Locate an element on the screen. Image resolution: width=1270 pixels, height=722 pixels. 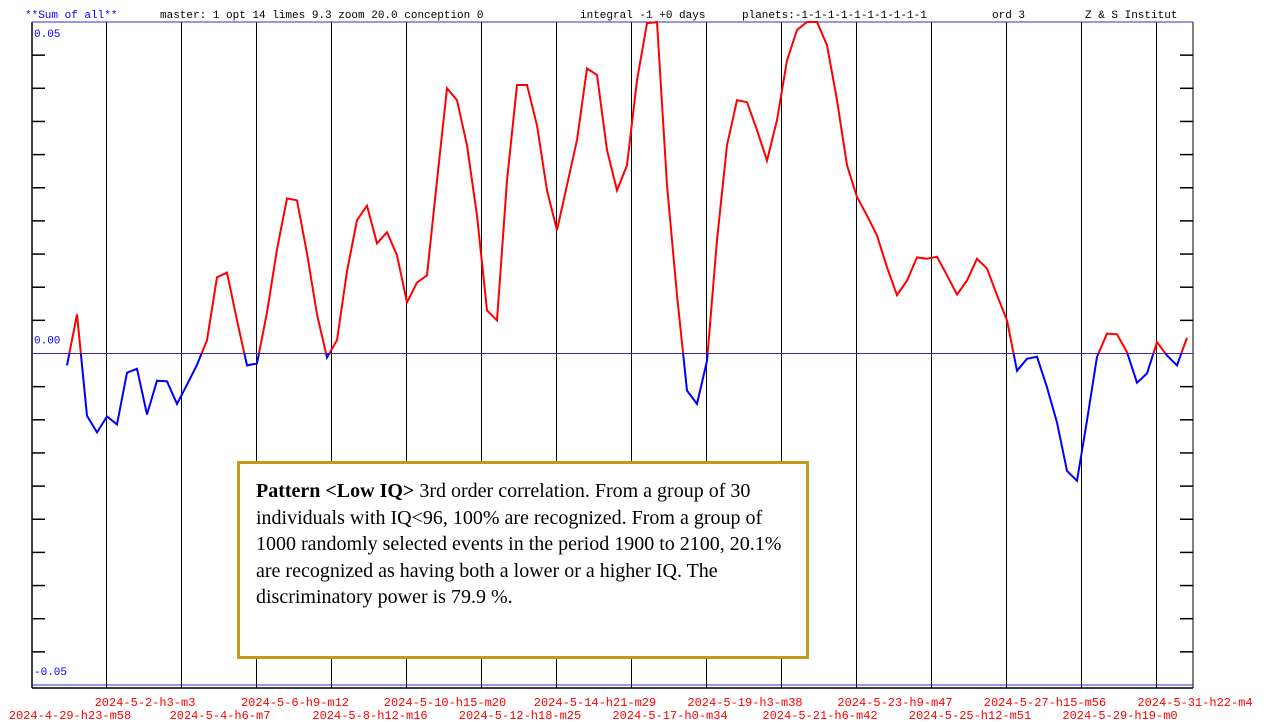
x-tick-label: 2024-5-10-h15-m20 is located at coordinates (445, 703).